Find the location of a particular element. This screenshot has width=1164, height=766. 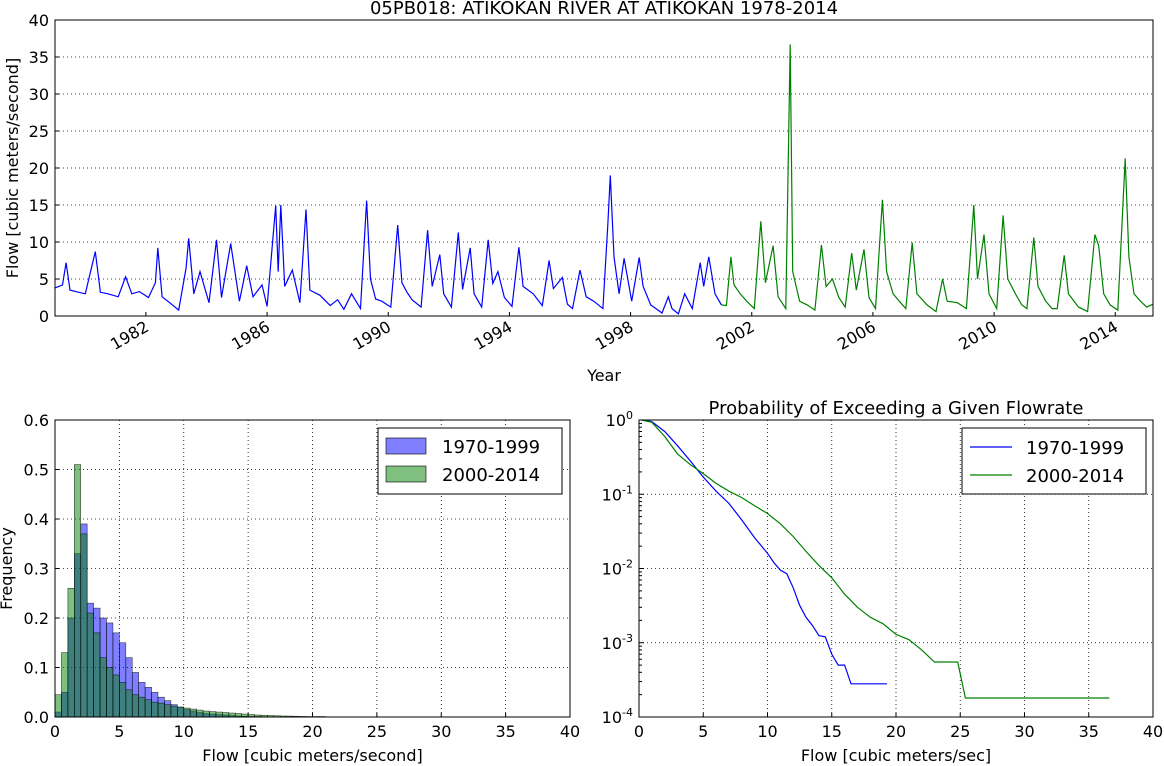

x-tick-label: 1990 is located at coordinates (371, 335).